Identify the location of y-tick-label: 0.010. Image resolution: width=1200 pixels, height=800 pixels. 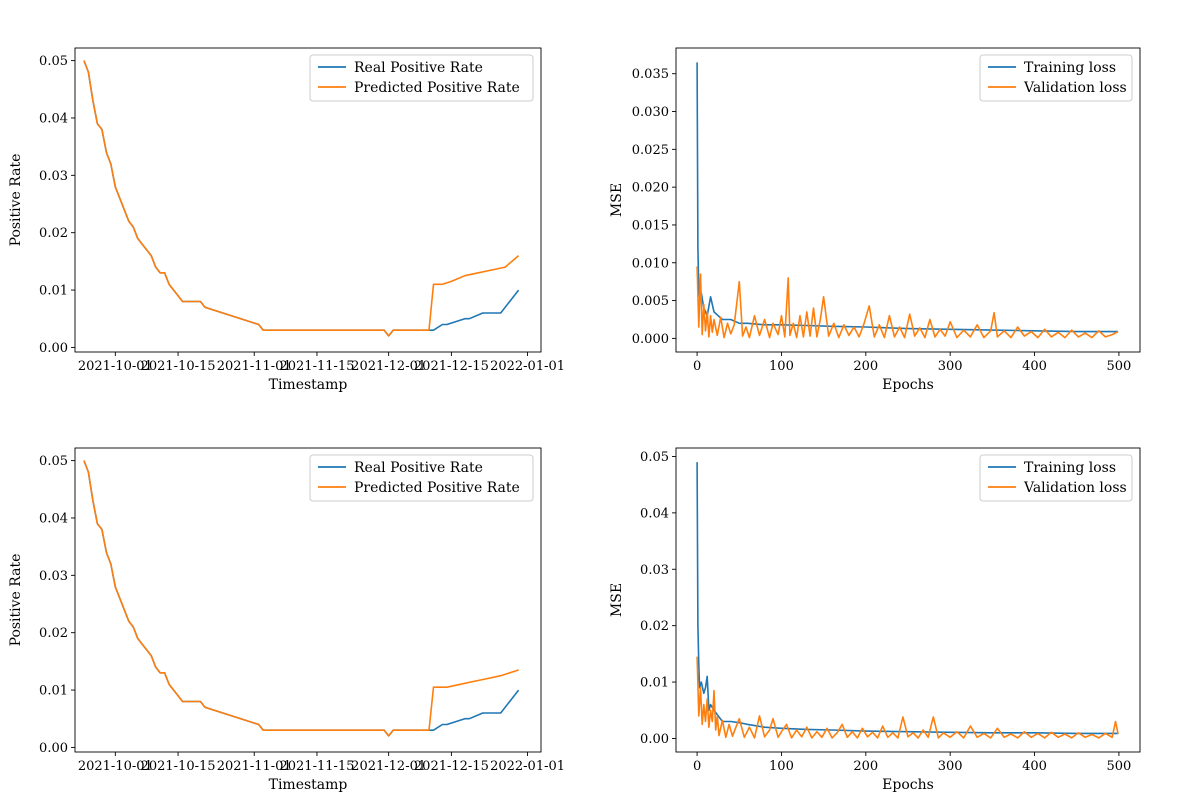
(650, 263).